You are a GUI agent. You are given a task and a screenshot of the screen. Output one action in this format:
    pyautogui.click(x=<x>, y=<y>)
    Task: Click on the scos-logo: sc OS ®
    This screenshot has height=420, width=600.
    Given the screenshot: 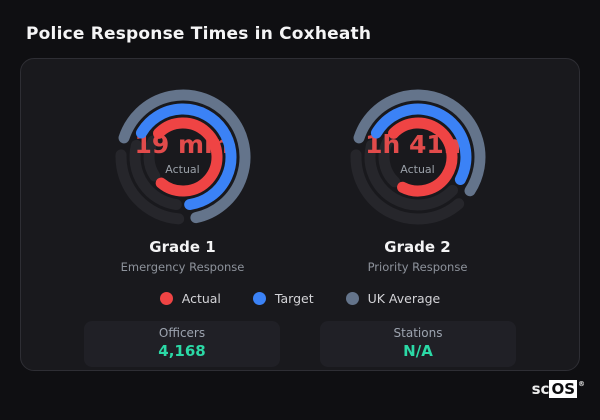 What is the action you would take?
    pyautogui.click(x=558, y=389)
    